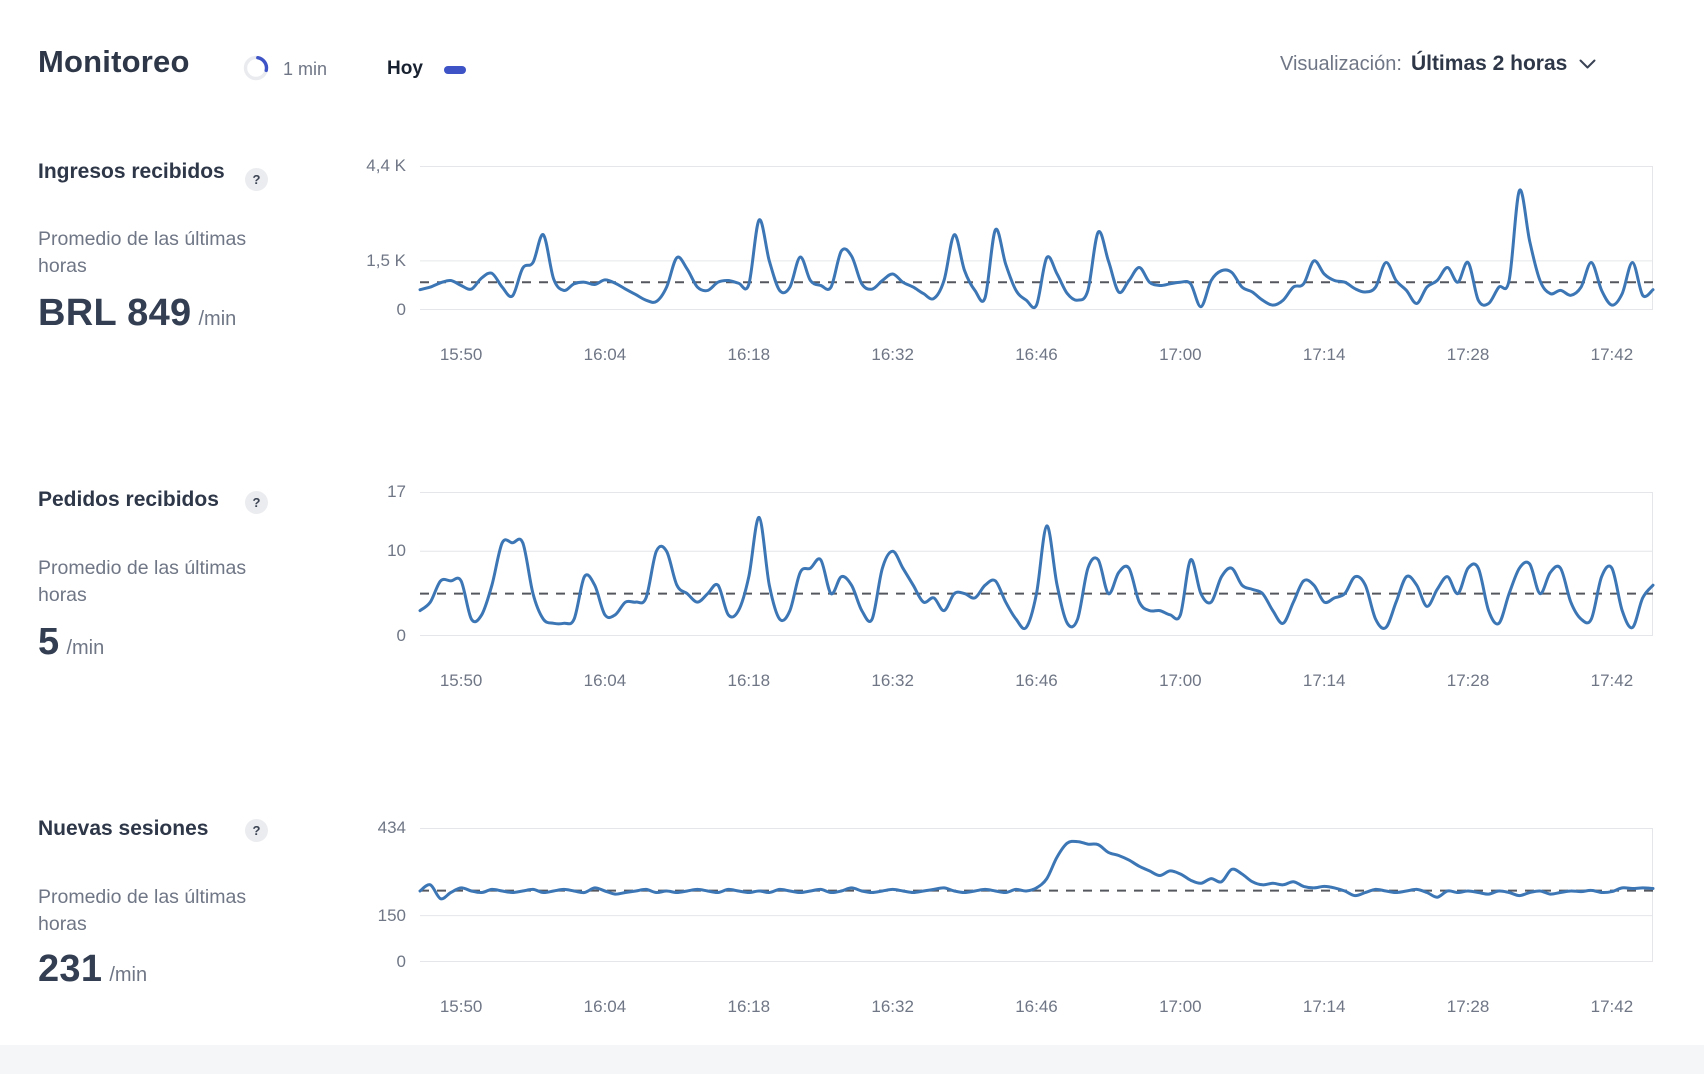 The height and width of the screenshot is (1074, 1704). Describe the element at coordinates (256, 68) in the screenshot. I see `refresh-spinner-icon` at that location.